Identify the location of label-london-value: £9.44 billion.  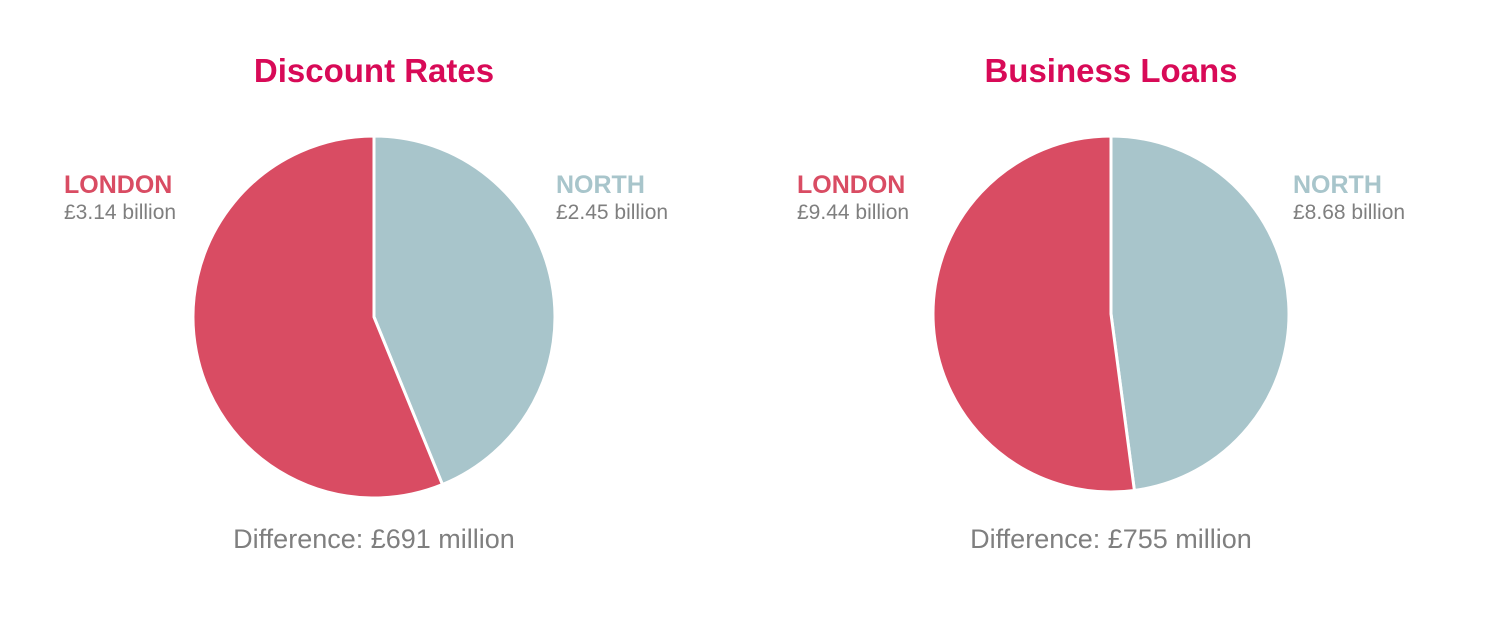
(853, 212).